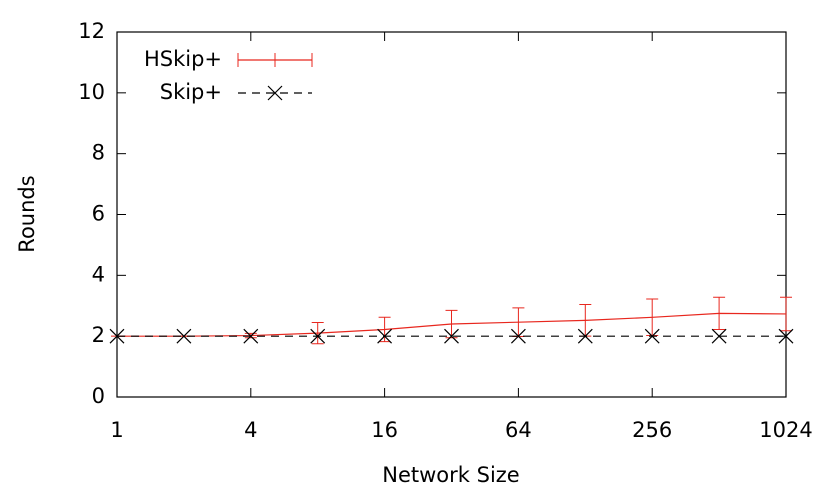 This screenshot has width=830, height=502. What do you see at coordinates (250, 430) in the screenshot?
I see `x-tick-label: 4` at bounding box center [250, 430].